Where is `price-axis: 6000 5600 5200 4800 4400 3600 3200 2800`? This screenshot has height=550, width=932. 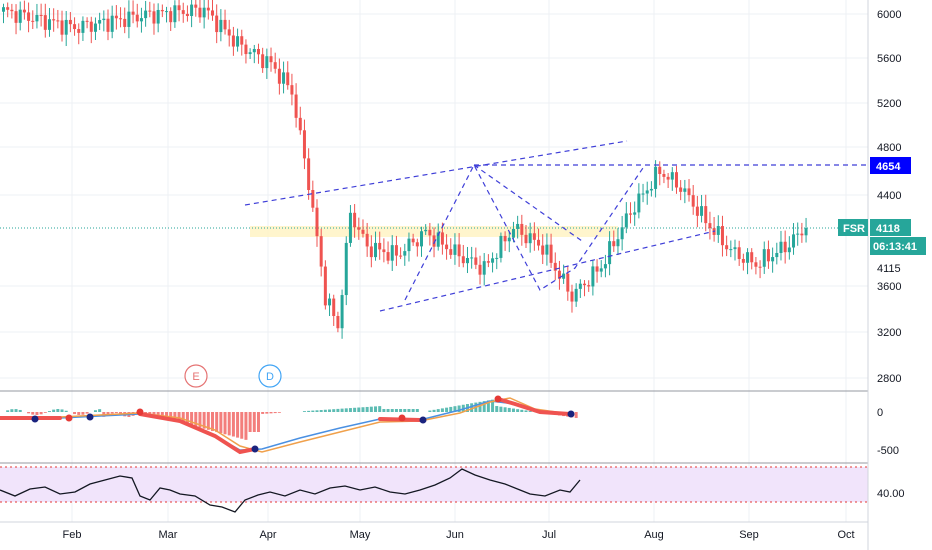 price-axis: 6000 5600 5200 4800 4400 3600 3200 2800 is located at coordinates (889, 197).